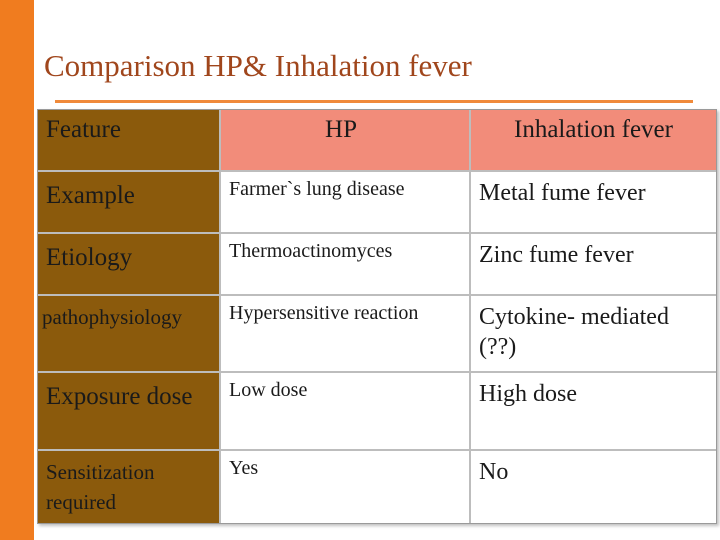  What do you see at coordinates (346, 265) in the screenshot?
I see `hp-cell: Thermoactinomyces` at bounding box center [346, 265].